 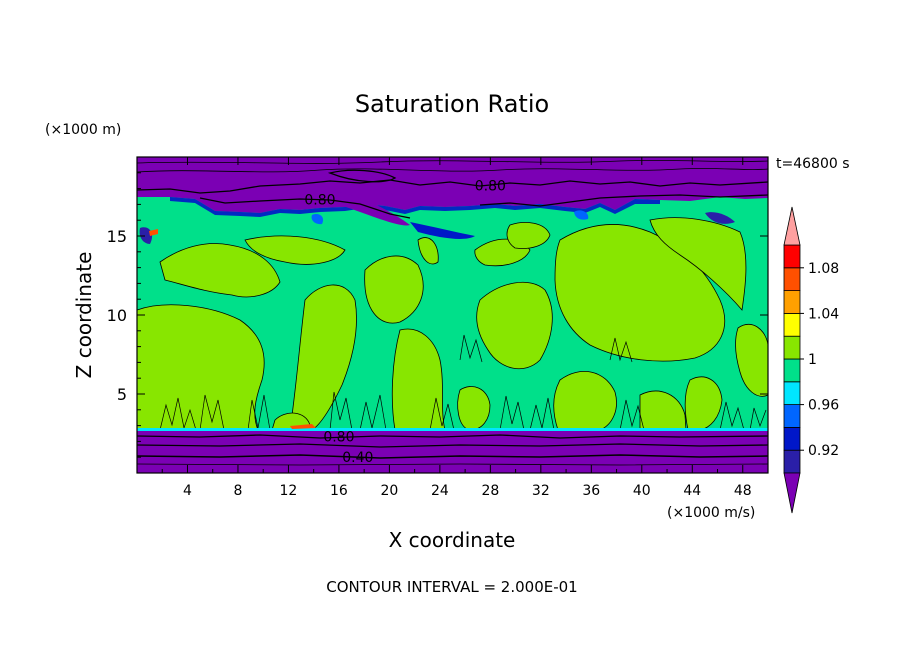 What do you see at coordinates (692, 491) in the screenshot?
I see `x-tick-label: 44` at bounding box center [692, 491].